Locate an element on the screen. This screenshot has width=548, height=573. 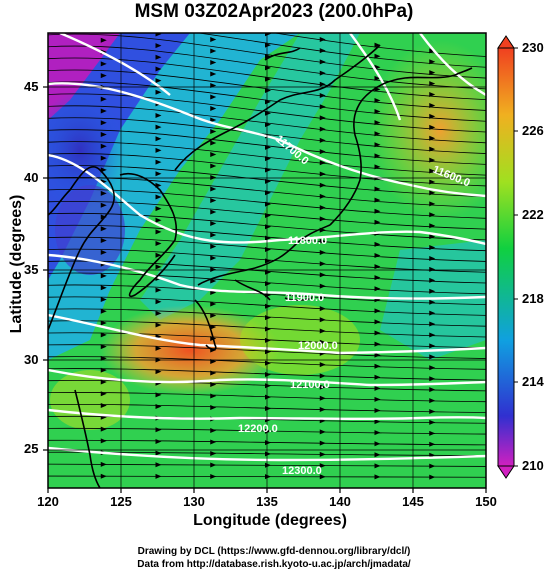
x-tick-label: 140 is located at coordinates (340, 501).